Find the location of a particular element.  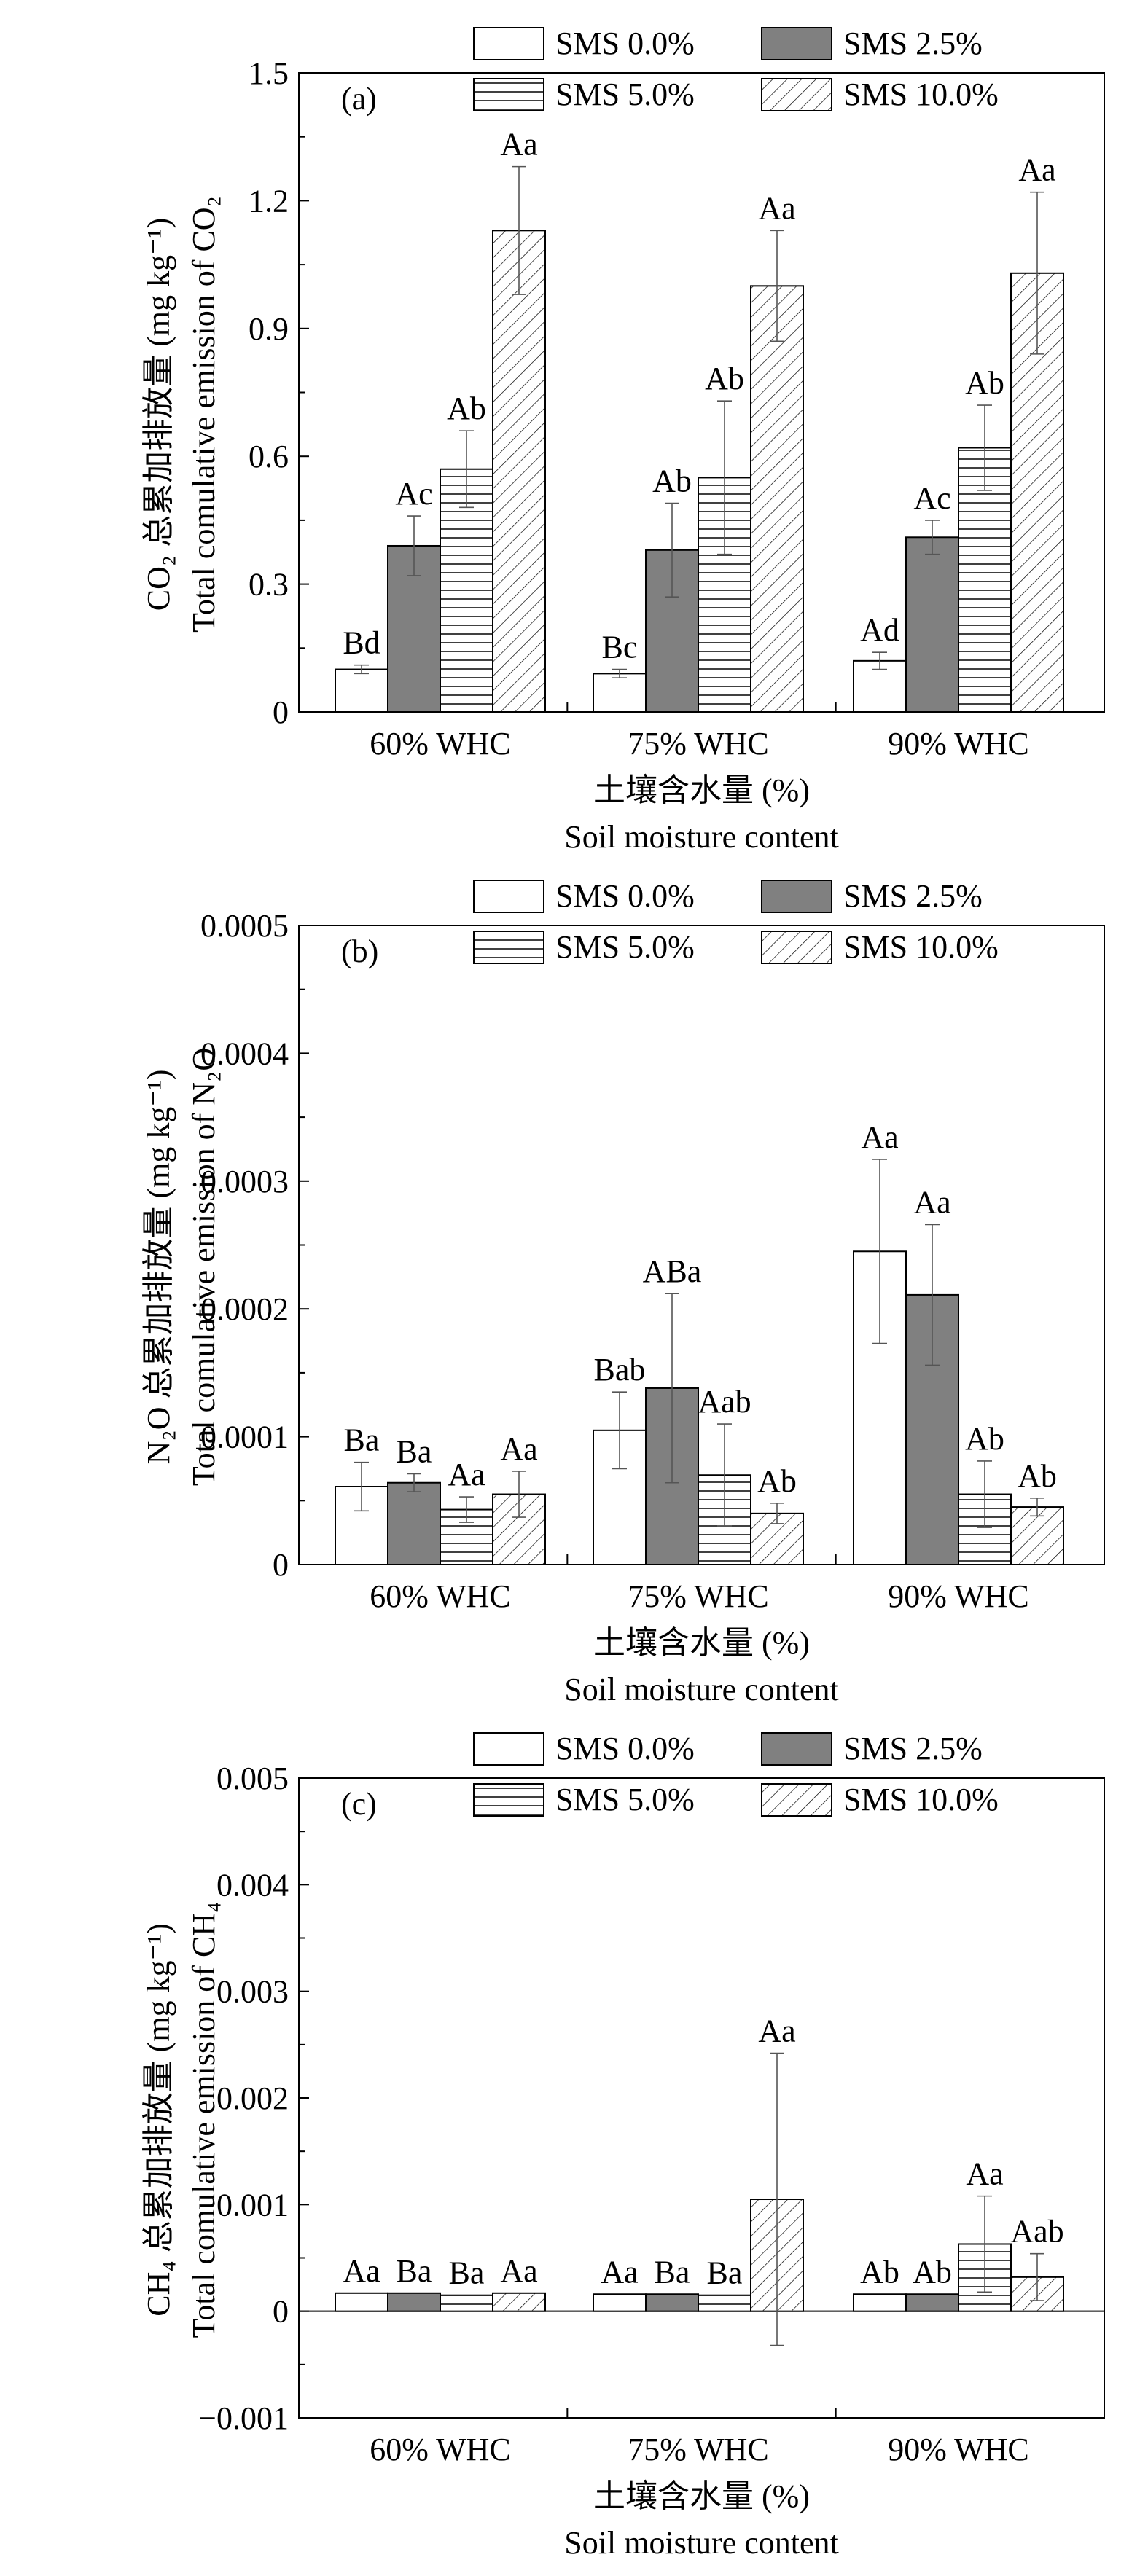

y-tick-label: 0.0003 is located at coordinates (245, 1181).